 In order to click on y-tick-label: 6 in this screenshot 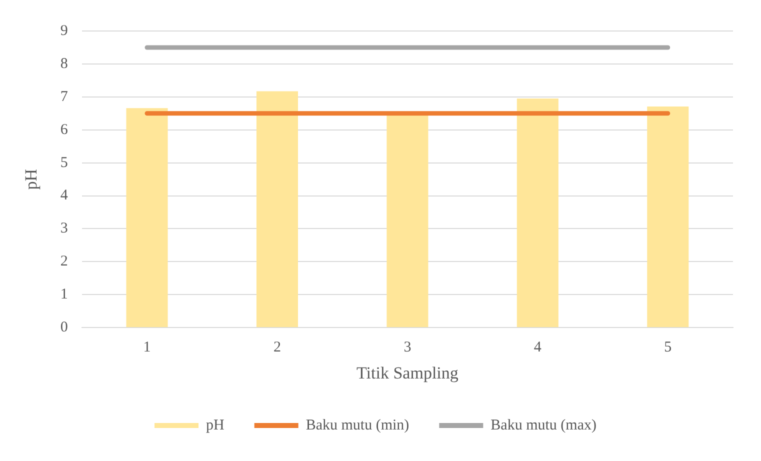, I will do `click(64, 130)`.